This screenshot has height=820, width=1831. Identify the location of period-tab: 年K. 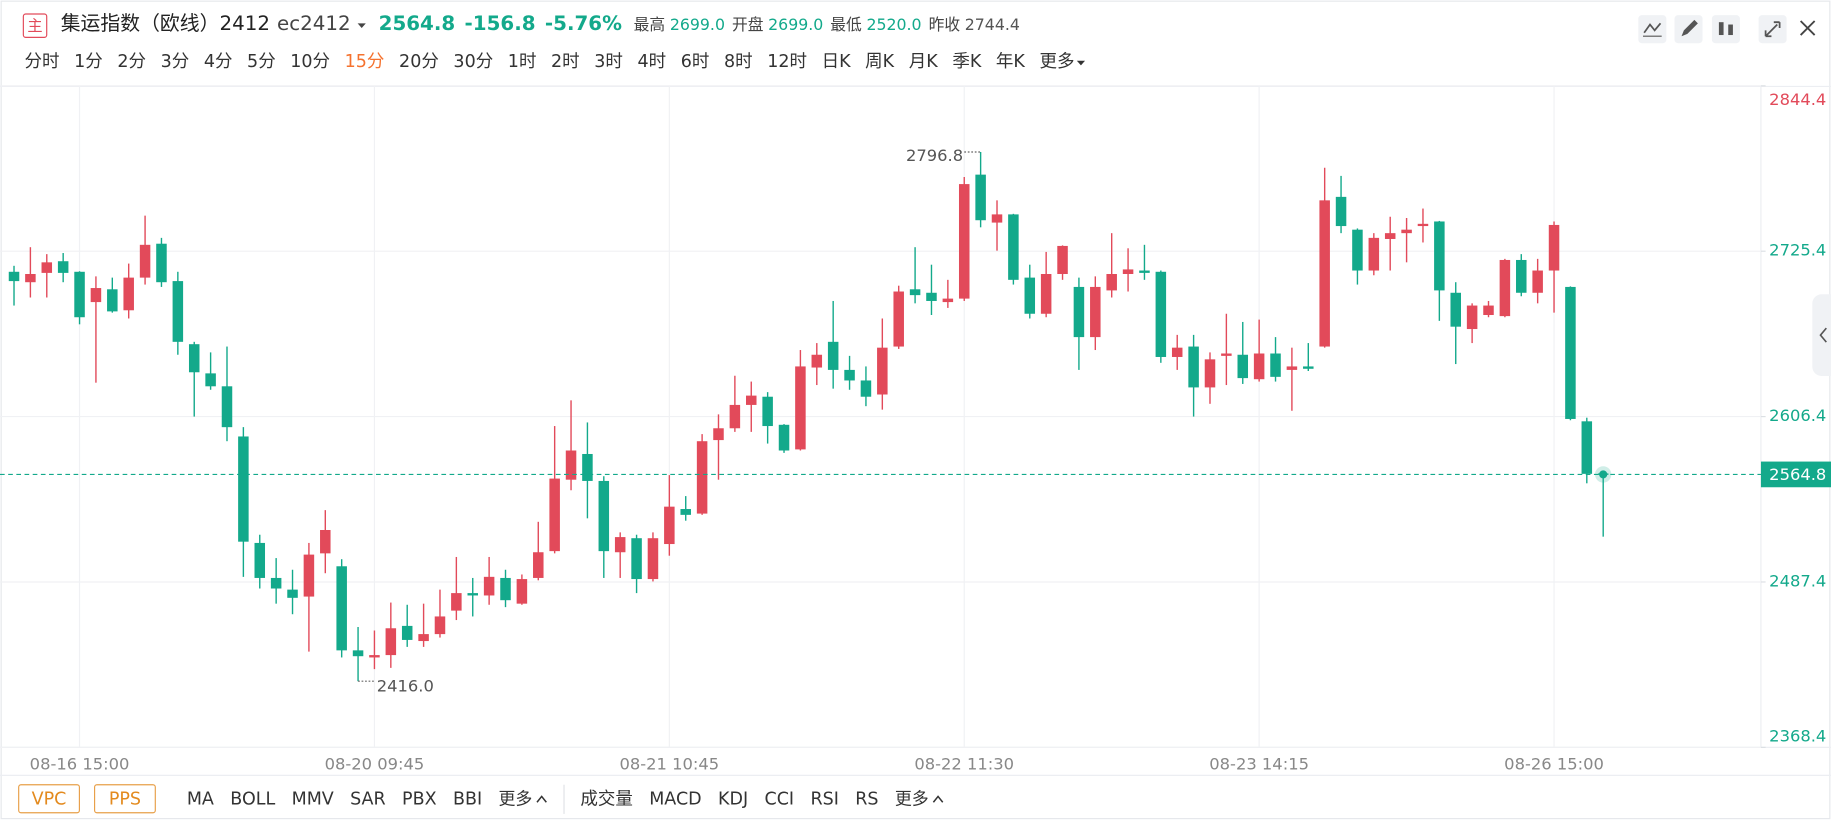
(1010, 62).